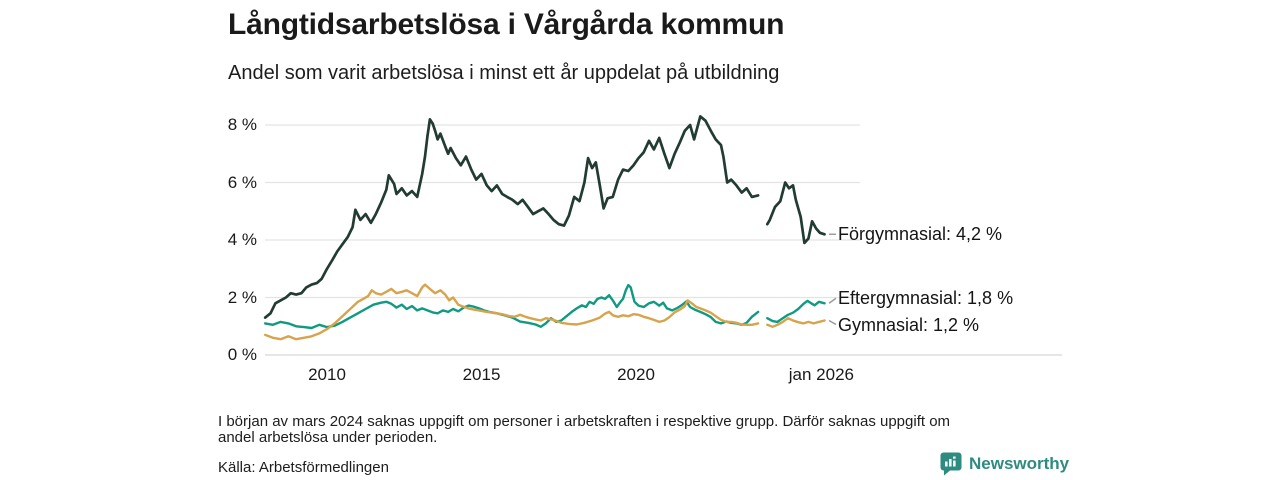 The width and height of the screenshot is (1280, 480). I want to click on x-tick-label: jan 2026, so click(821, 374).